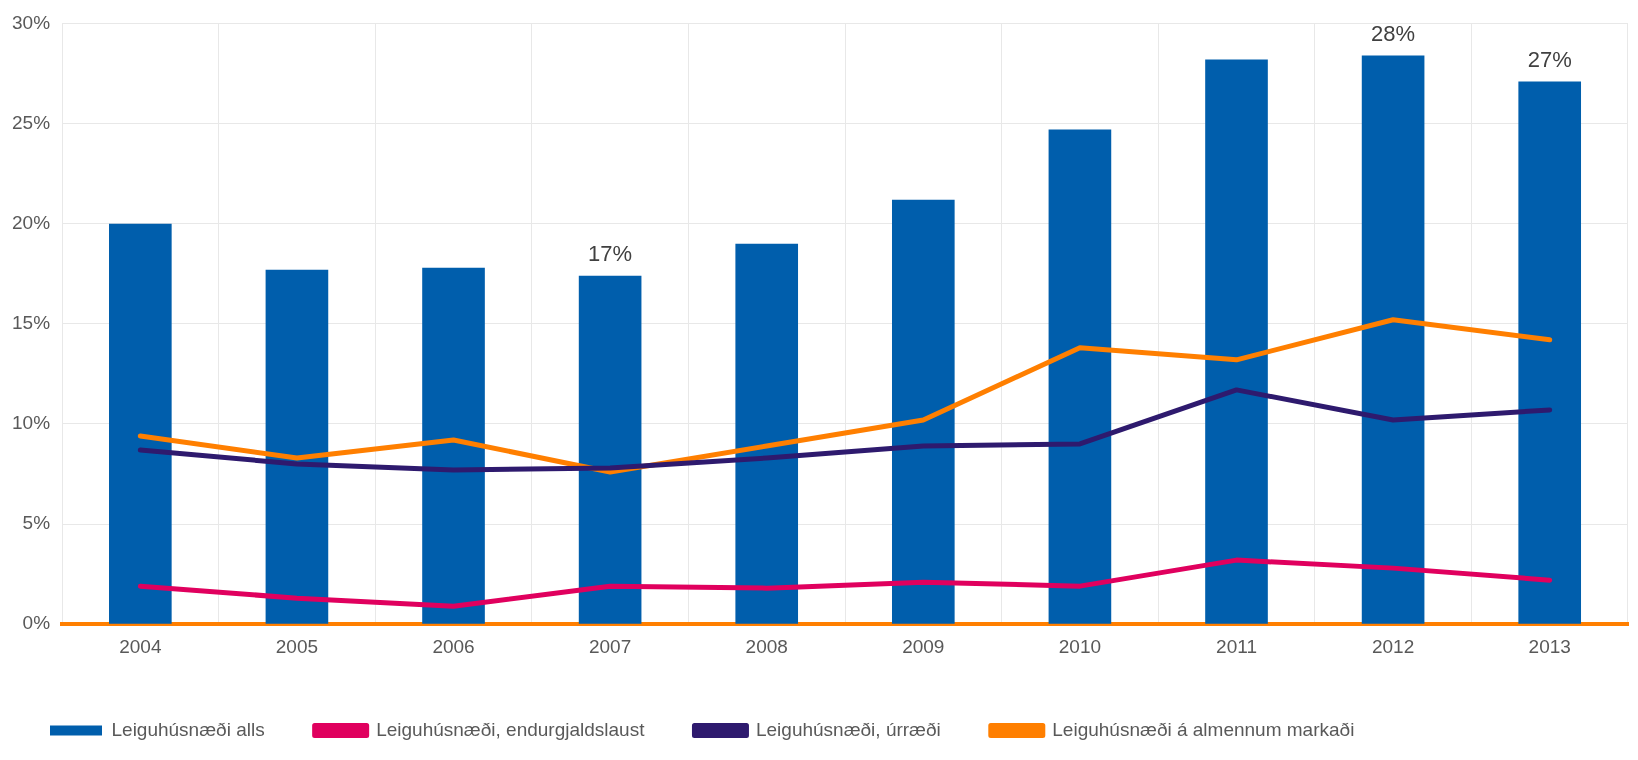 This screenshot has height=760, width=1638. I want to click on x-tick-label: 2008, so click(766, 646).